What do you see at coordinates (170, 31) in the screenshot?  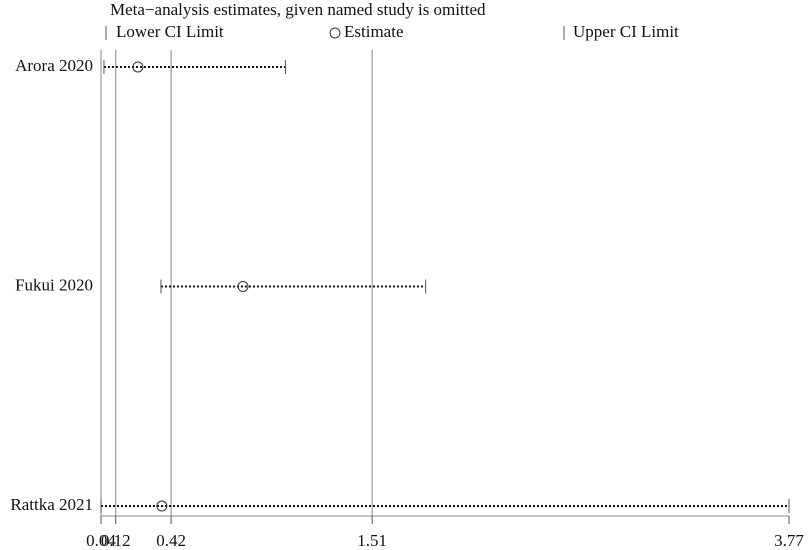 I see `legend-lower: Lower CI Limit` at bounding box center [170, 31].